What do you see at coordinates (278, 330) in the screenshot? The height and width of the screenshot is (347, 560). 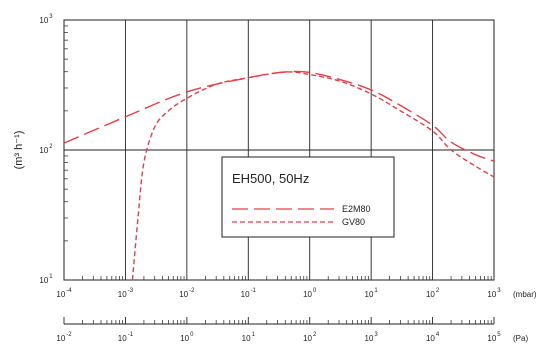 I see `x-axis-pa: 10⁻² 10⁻¹ 10⁰ 10¹ 10² 10³ 10⁴ 10⁵` at bounding box center [278, 330].